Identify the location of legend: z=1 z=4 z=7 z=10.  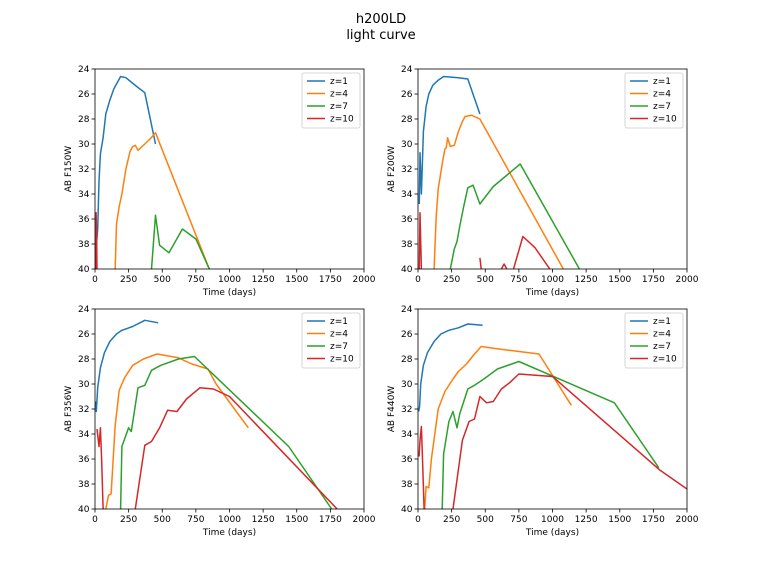
(654, 340).